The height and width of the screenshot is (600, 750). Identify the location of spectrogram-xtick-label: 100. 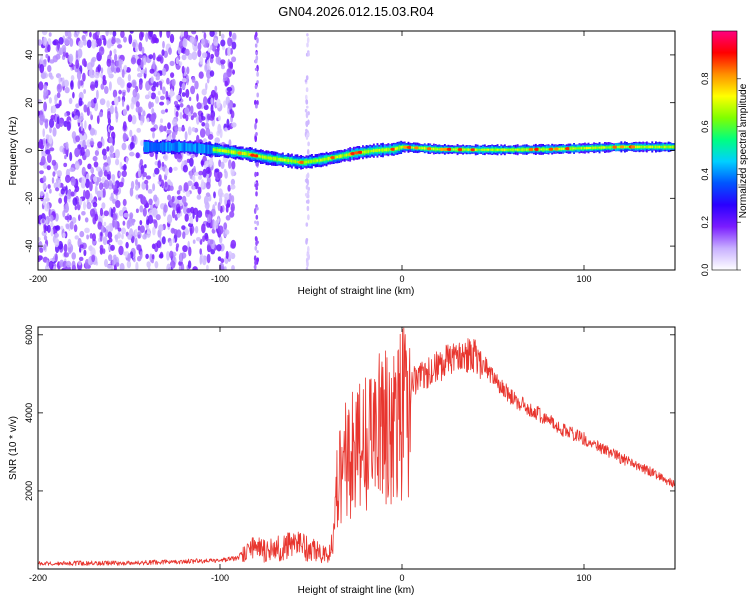
(583, 279).